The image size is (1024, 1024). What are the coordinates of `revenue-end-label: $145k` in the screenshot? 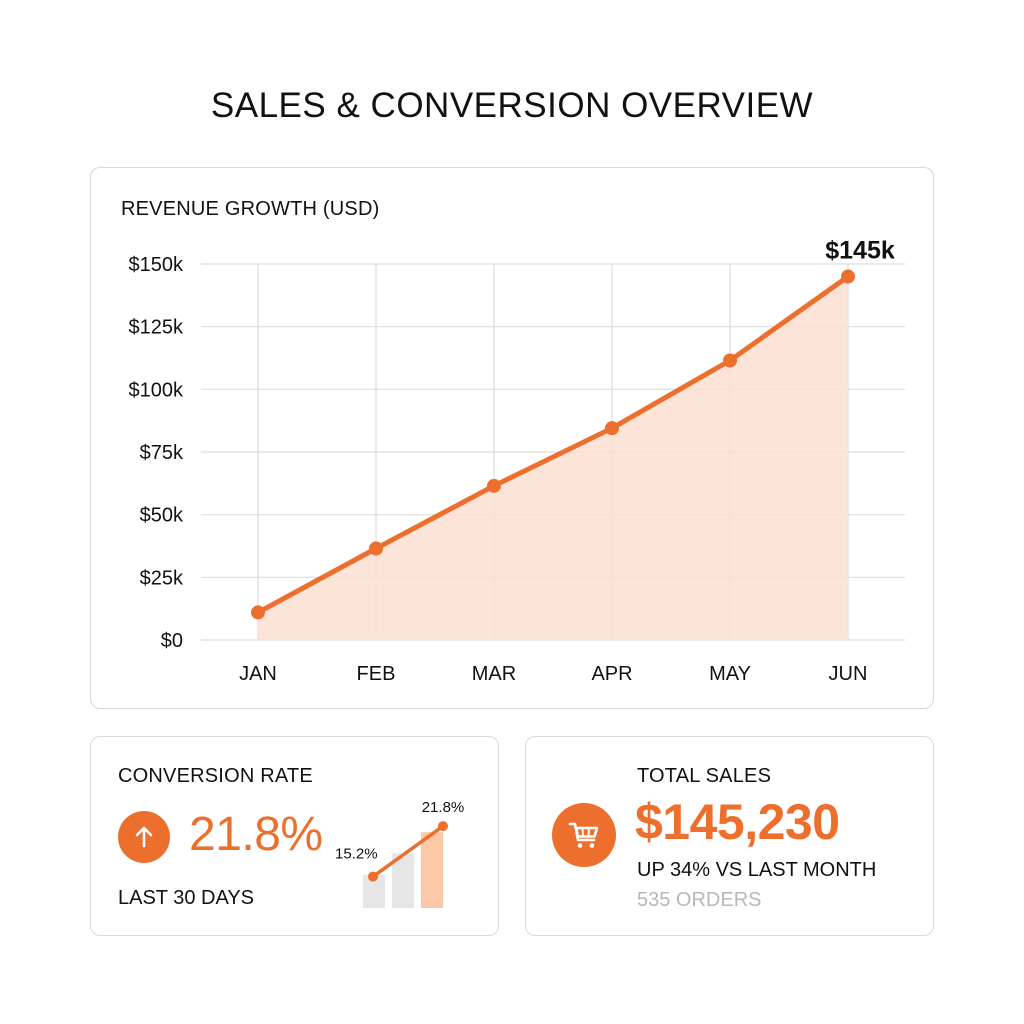 It's located at (860, 251).